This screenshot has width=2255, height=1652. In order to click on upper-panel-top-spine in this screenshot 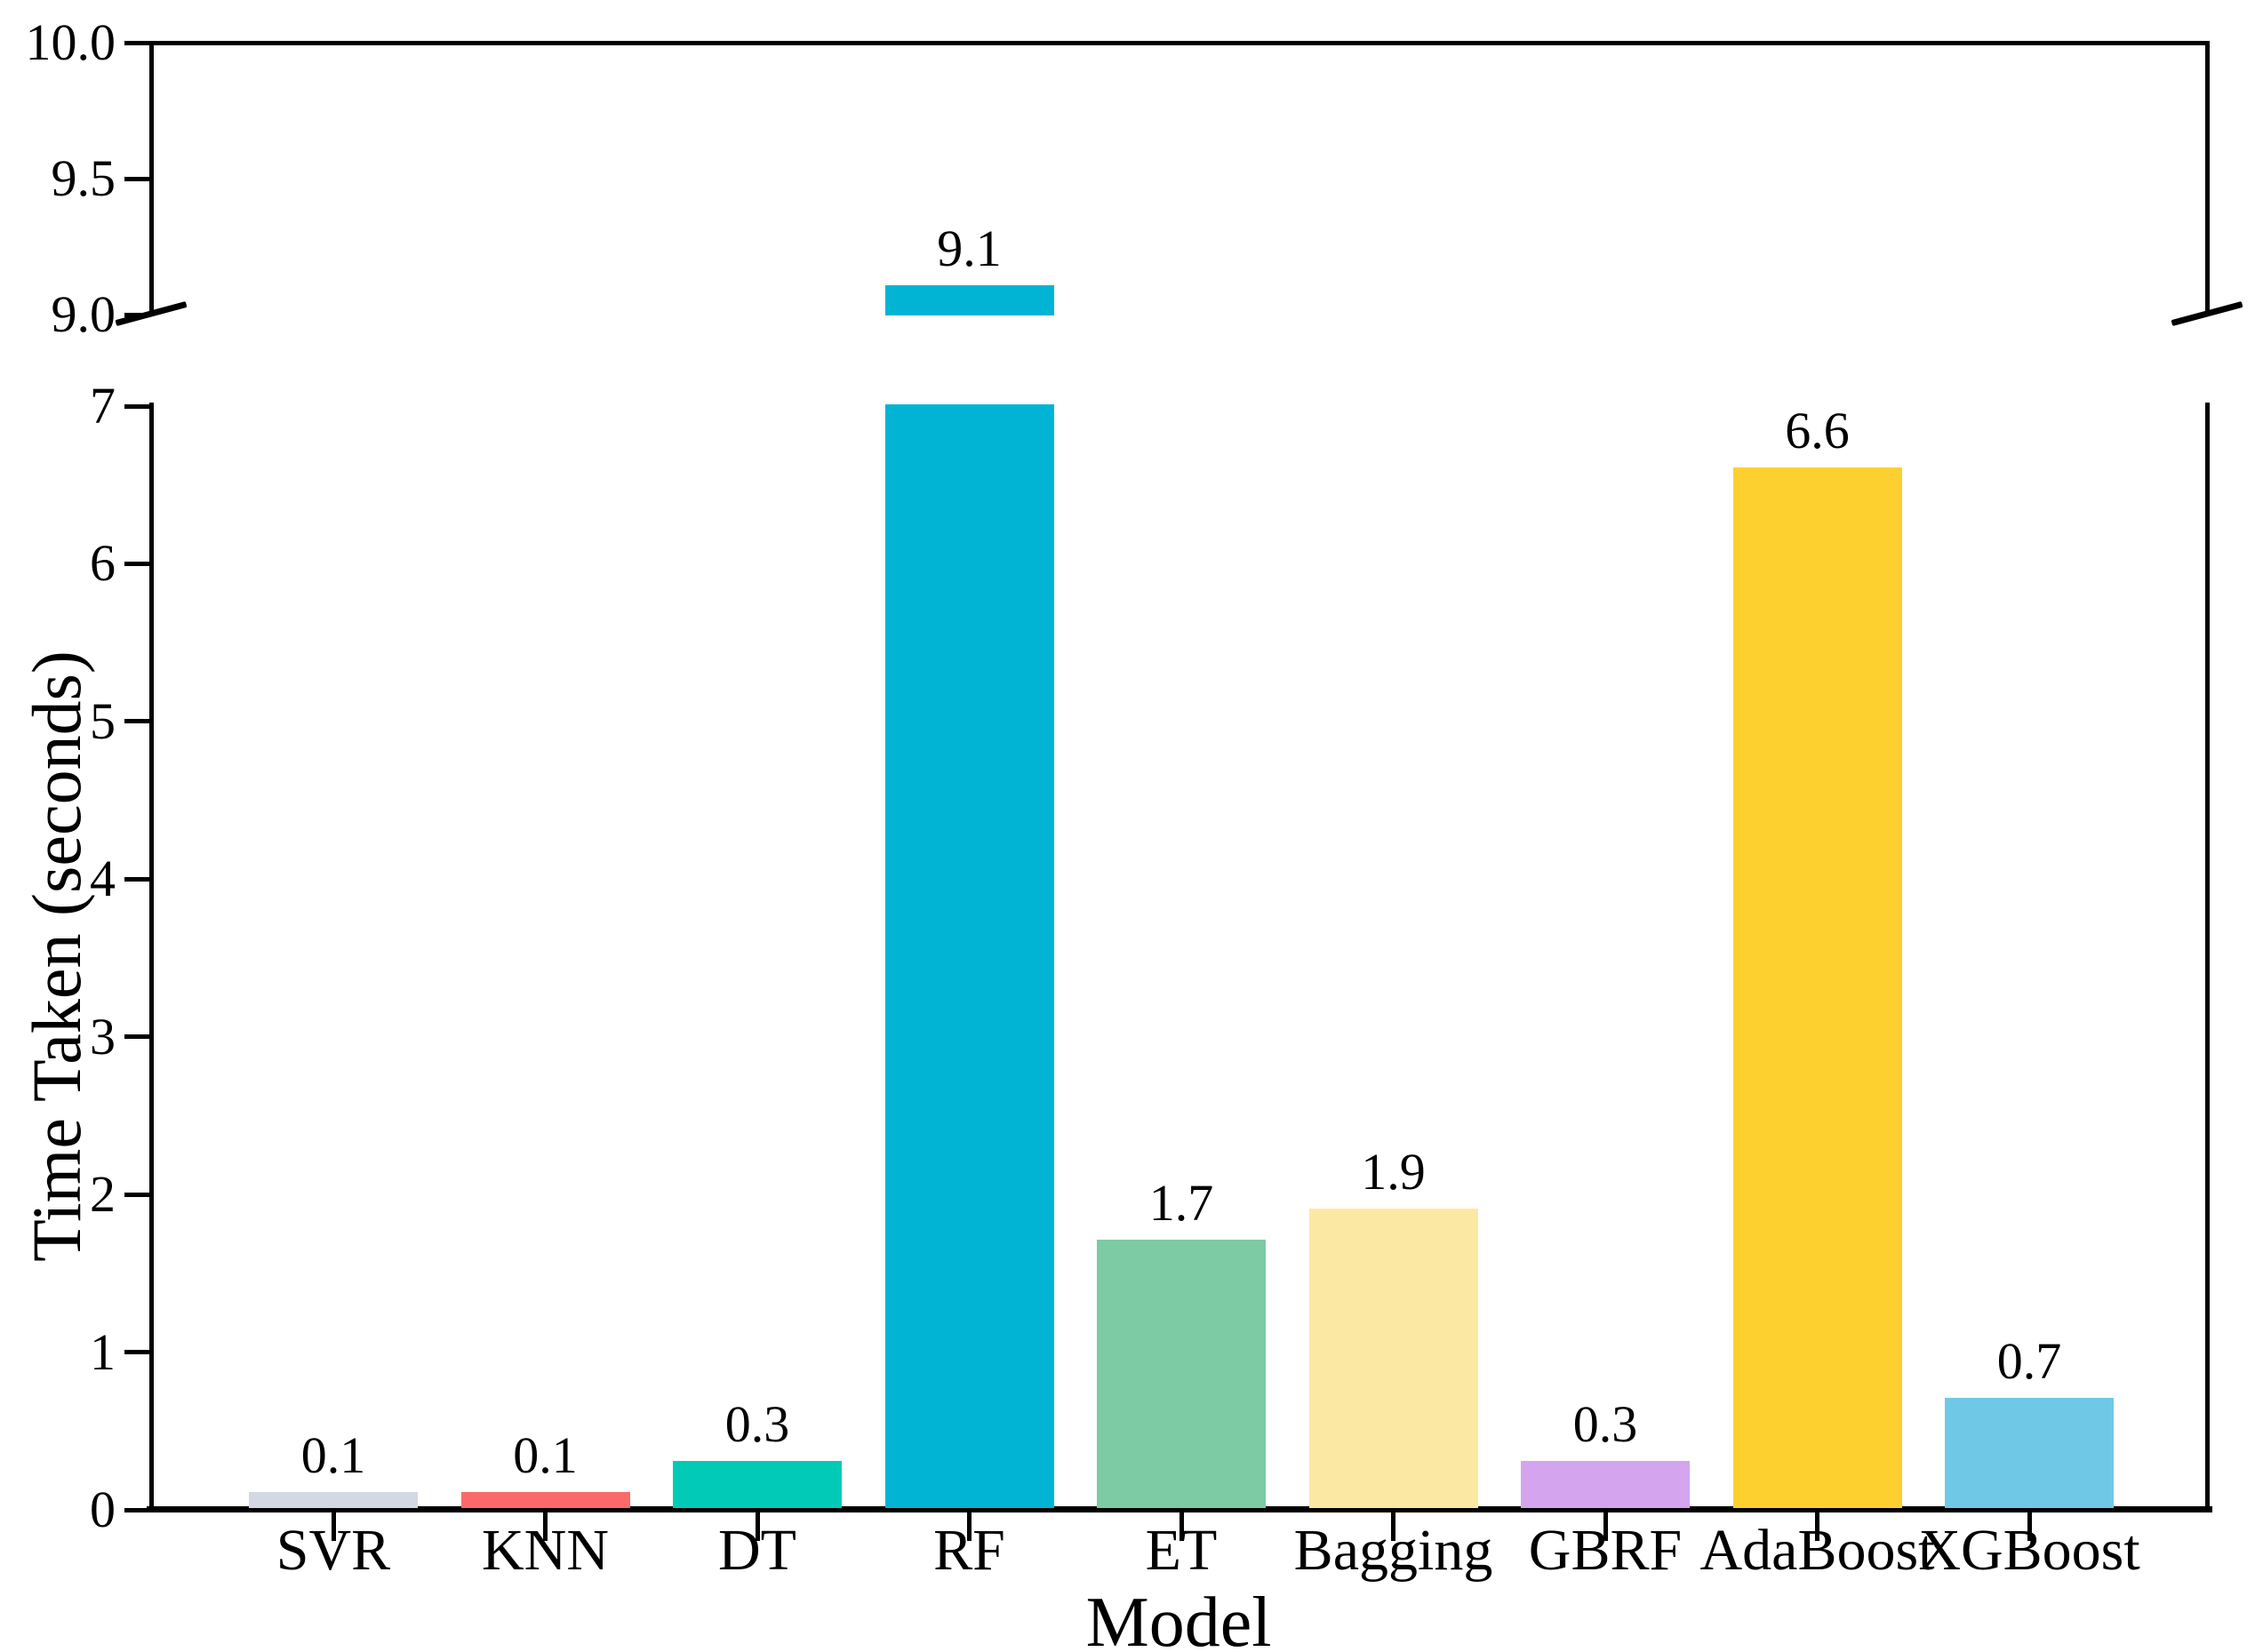, I will do `click(1179, 43)`.